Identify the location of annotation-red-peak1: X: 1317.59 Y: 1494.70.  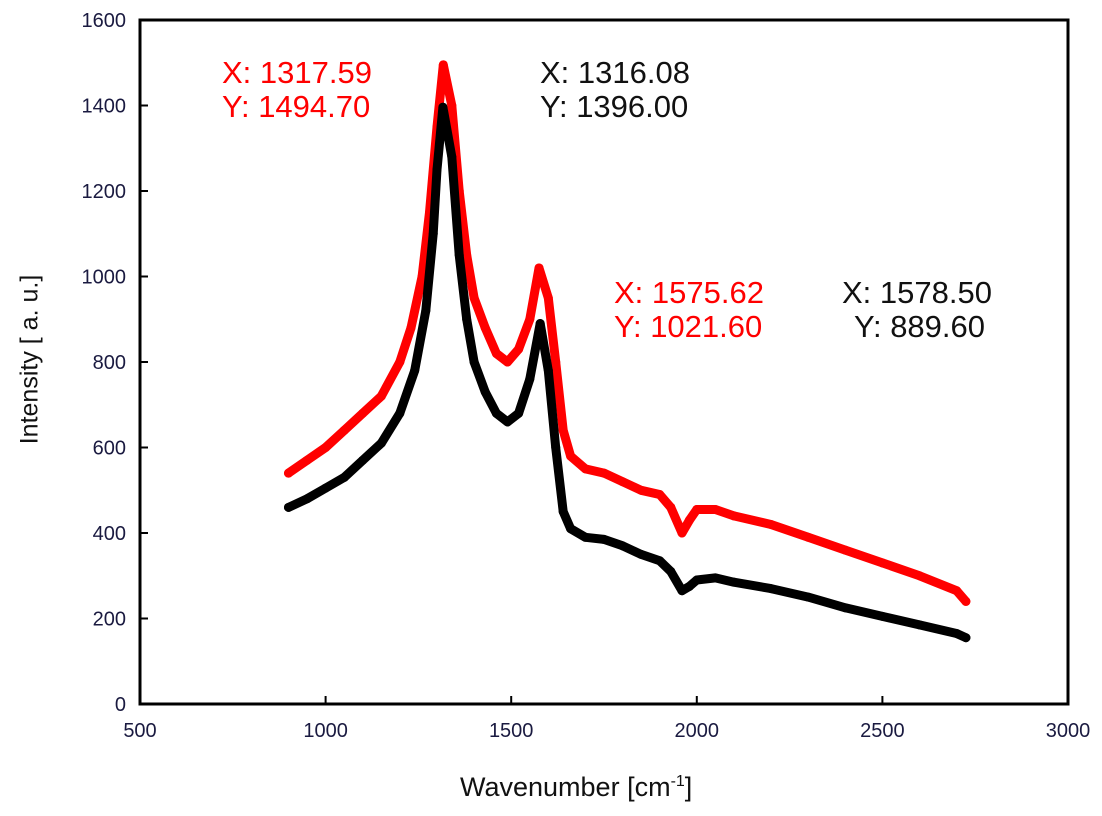
(297, 90).